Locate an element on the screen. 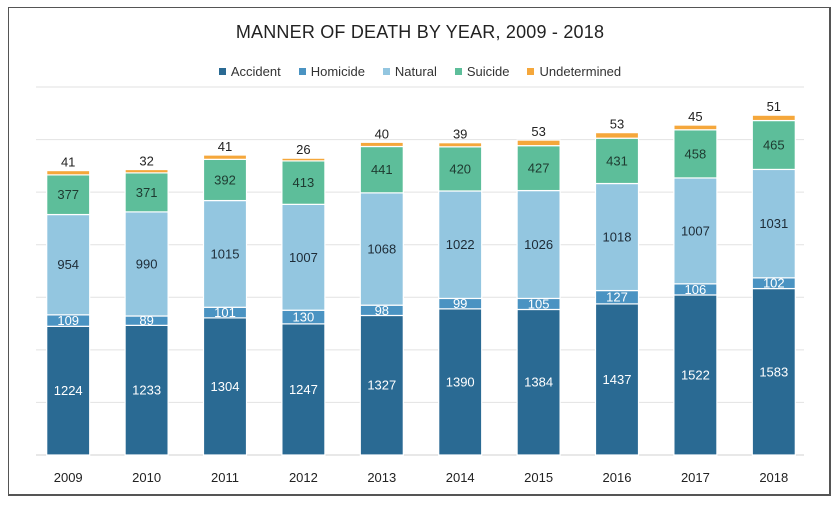  chart-title: MANNER OF DEATH BY YEAR, 2009 - 2018 is located at coordinates (420, 32).